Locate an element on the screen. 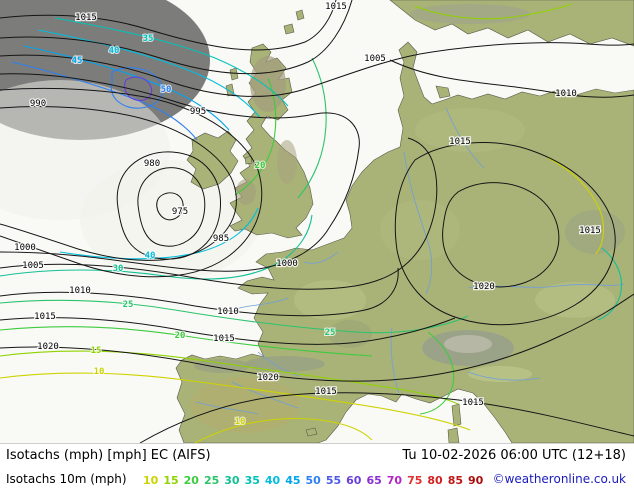  legend-value-10: 10 is located at coordinates (151, 480).